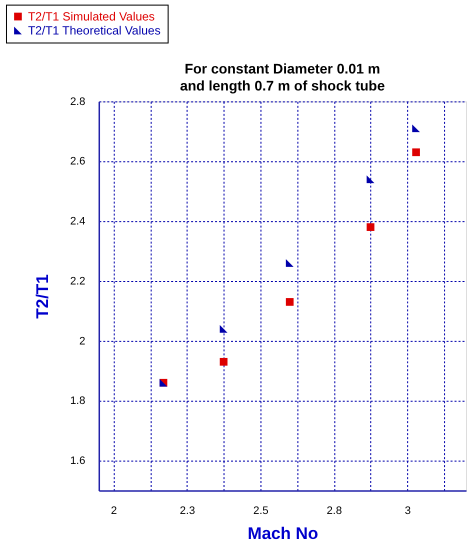 This screenshot has height=556, width=470. What do you see at coordinates (78, 162) in the screenshot?
I see `y-tick-label: 2.6` at bounding box center [78, 162].